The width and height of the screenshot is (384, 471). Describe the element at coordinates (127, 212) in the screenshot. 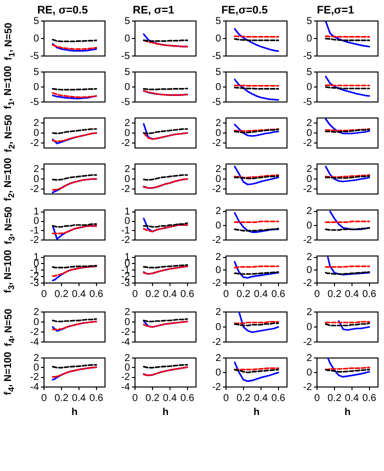

I see `y-tick-label: 1` at that location.